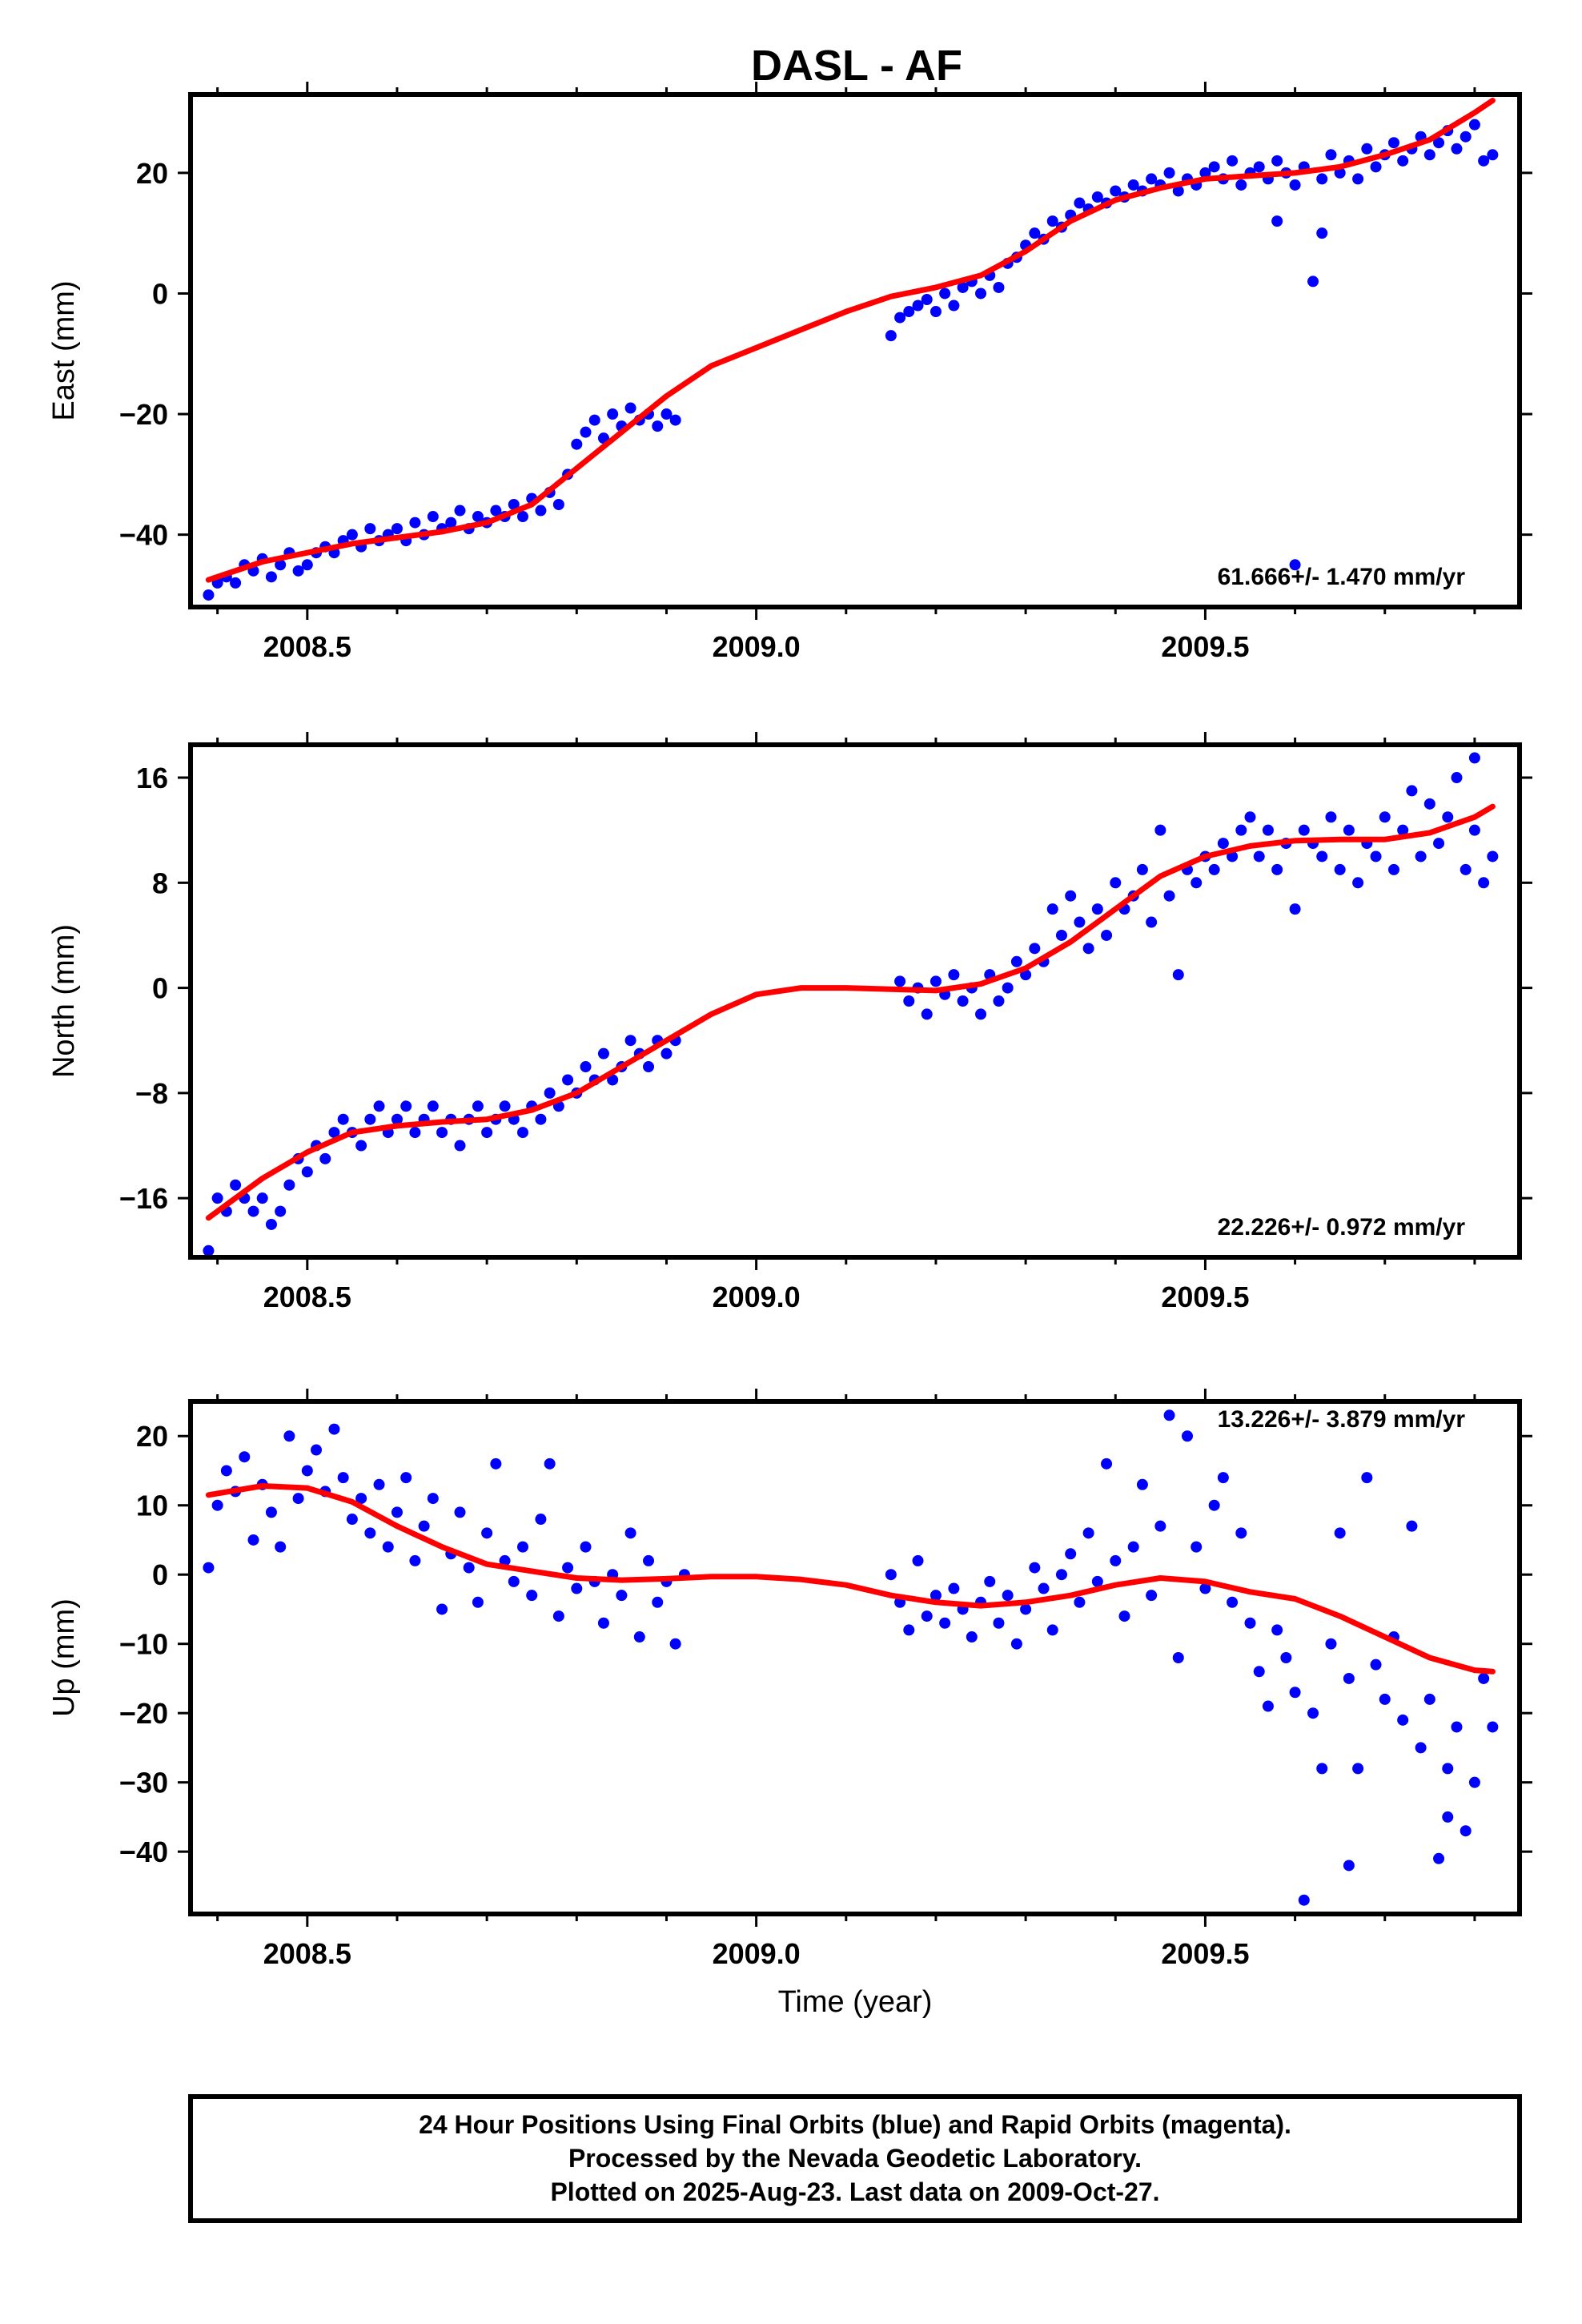 The image size is (1582, 2324). Describe the element at coordinates (307, 646) in the screenshot. I see `x-tick-label: 2008.5` at that location.